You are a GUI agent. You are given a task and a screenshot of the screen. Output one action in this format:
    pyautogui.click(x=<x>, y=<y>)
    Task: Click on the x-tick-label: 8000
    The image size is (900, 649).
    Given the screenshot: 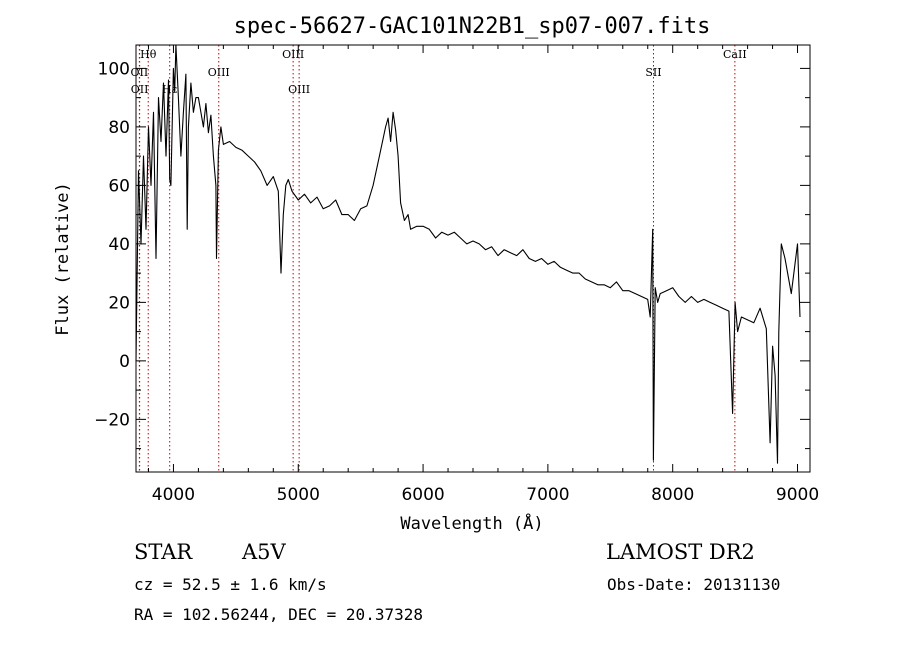 What is the action you would take?
    pyautogui.click(x=672, y=495)
    